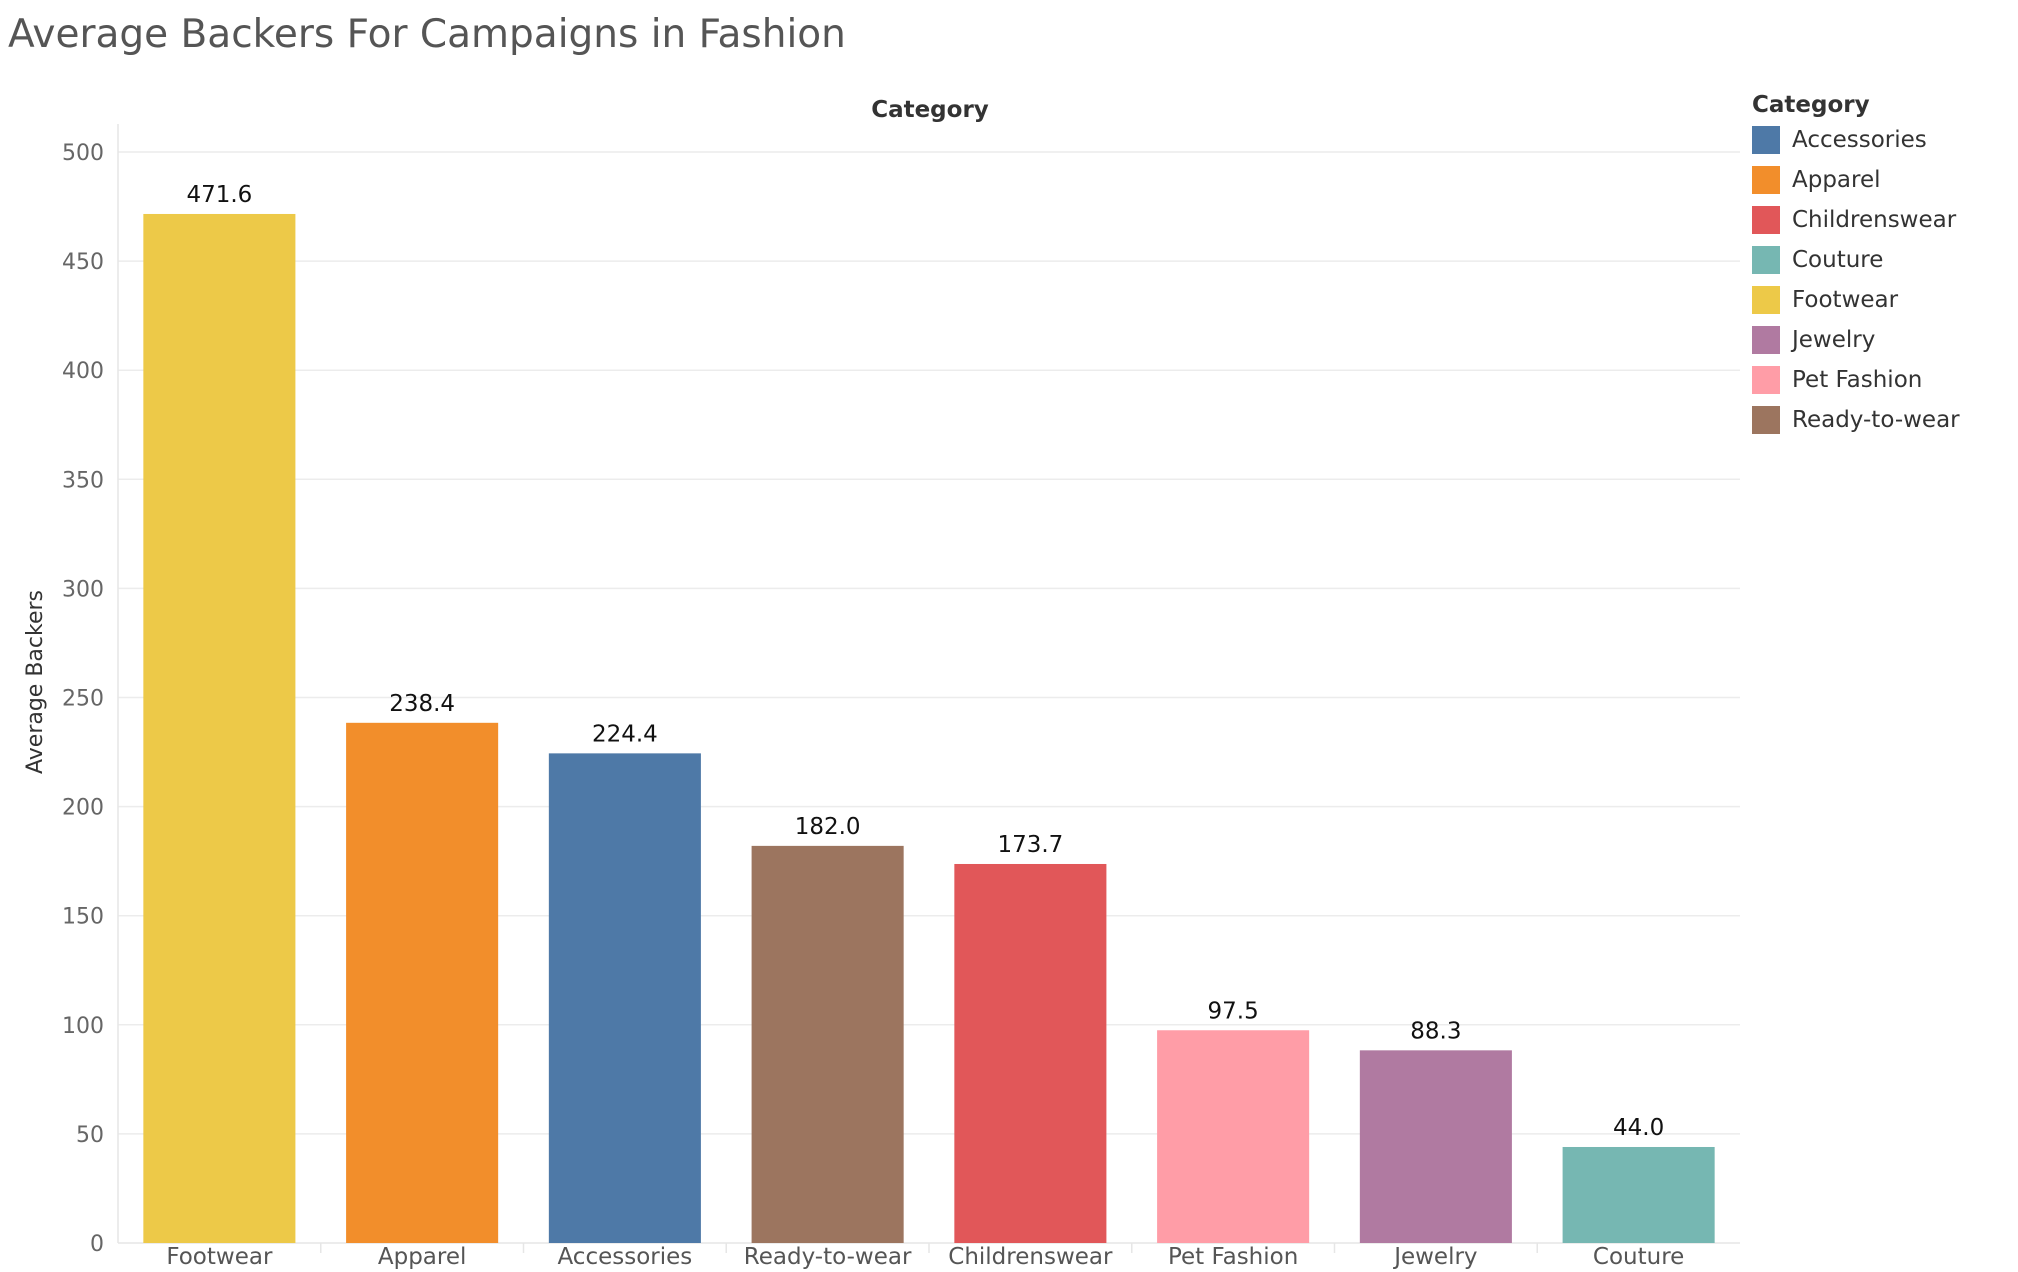 The height and width of the screenshot is (1272, 2018). What do you see at coordinates (1233, 1136) in the screenshot?
I see `bar-pet-fashion` at bounding box center [1233, 1136].